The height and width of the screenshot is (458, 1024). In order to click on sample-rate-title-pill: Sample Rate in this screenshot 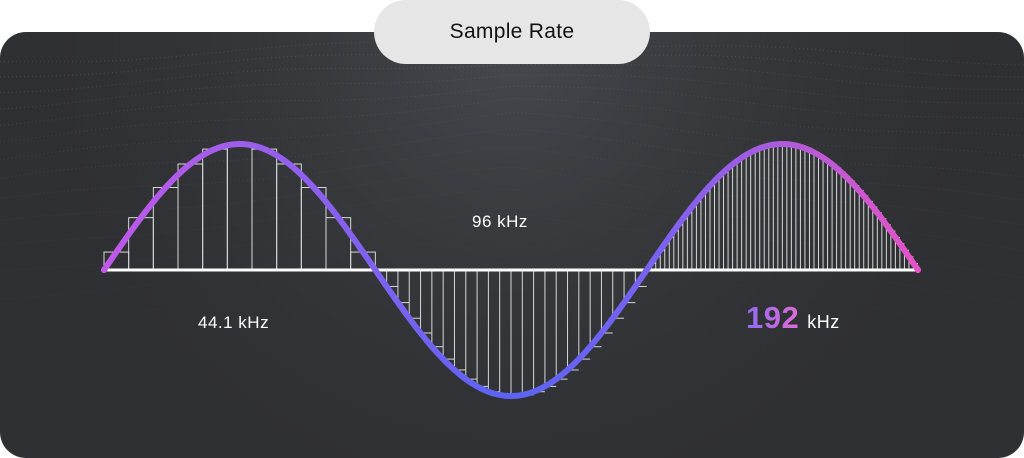, I will do `click(512, 32)`.